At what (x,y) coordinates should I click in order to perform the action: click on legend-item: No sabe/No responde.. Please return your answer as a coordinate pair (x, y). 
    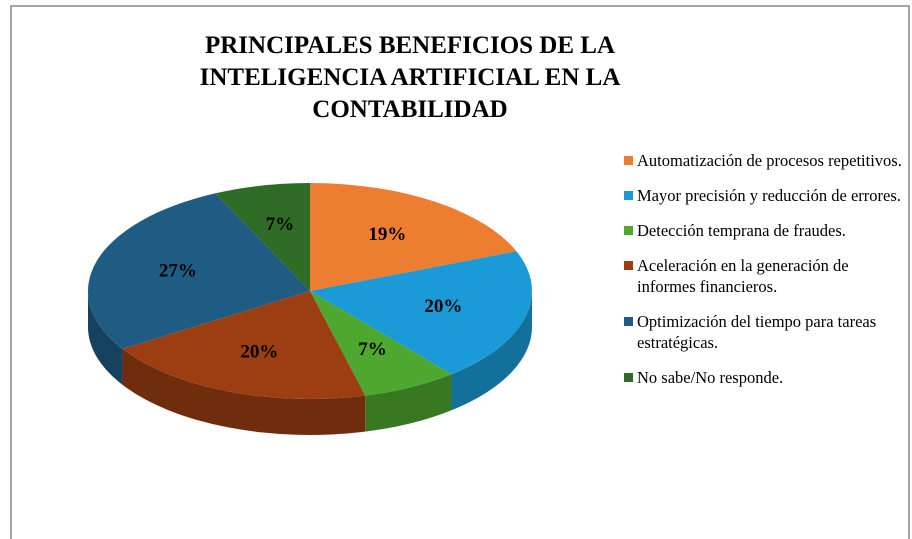
    Looking at the image, I should click on (767, 377).